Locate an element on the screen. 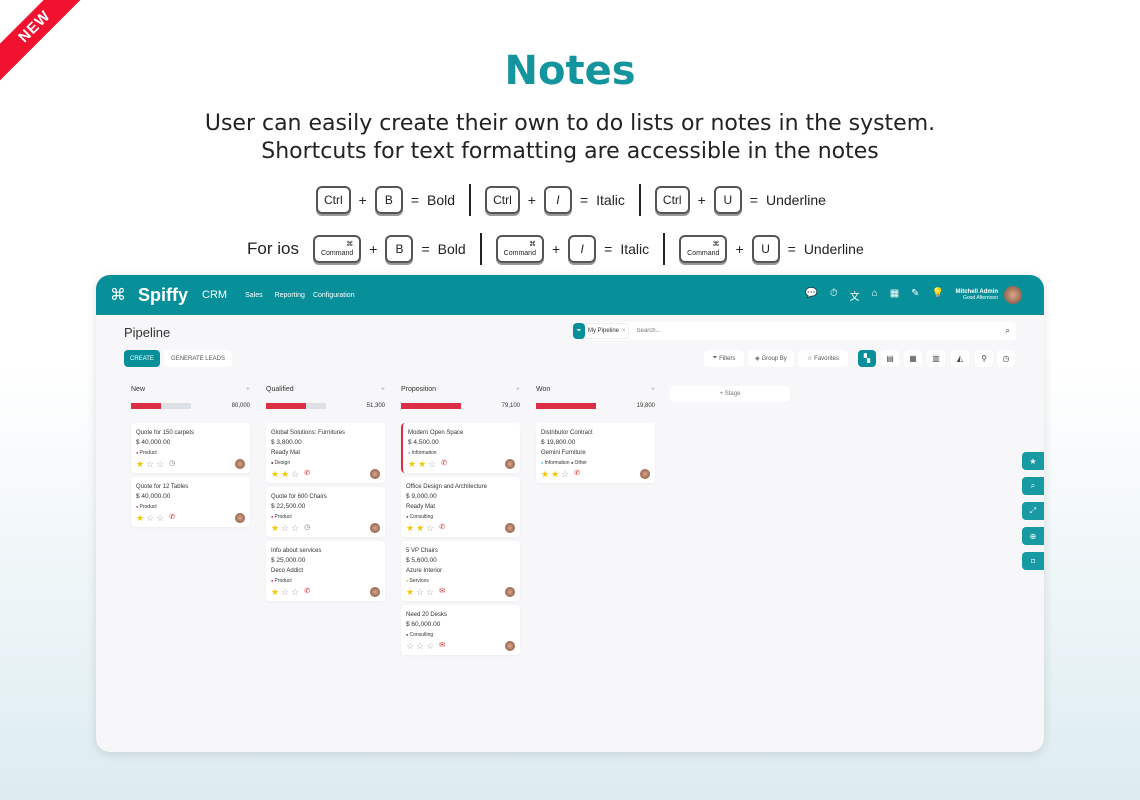  side-bookmark-icon: ⌑ is located at coordinates (1033, 561).